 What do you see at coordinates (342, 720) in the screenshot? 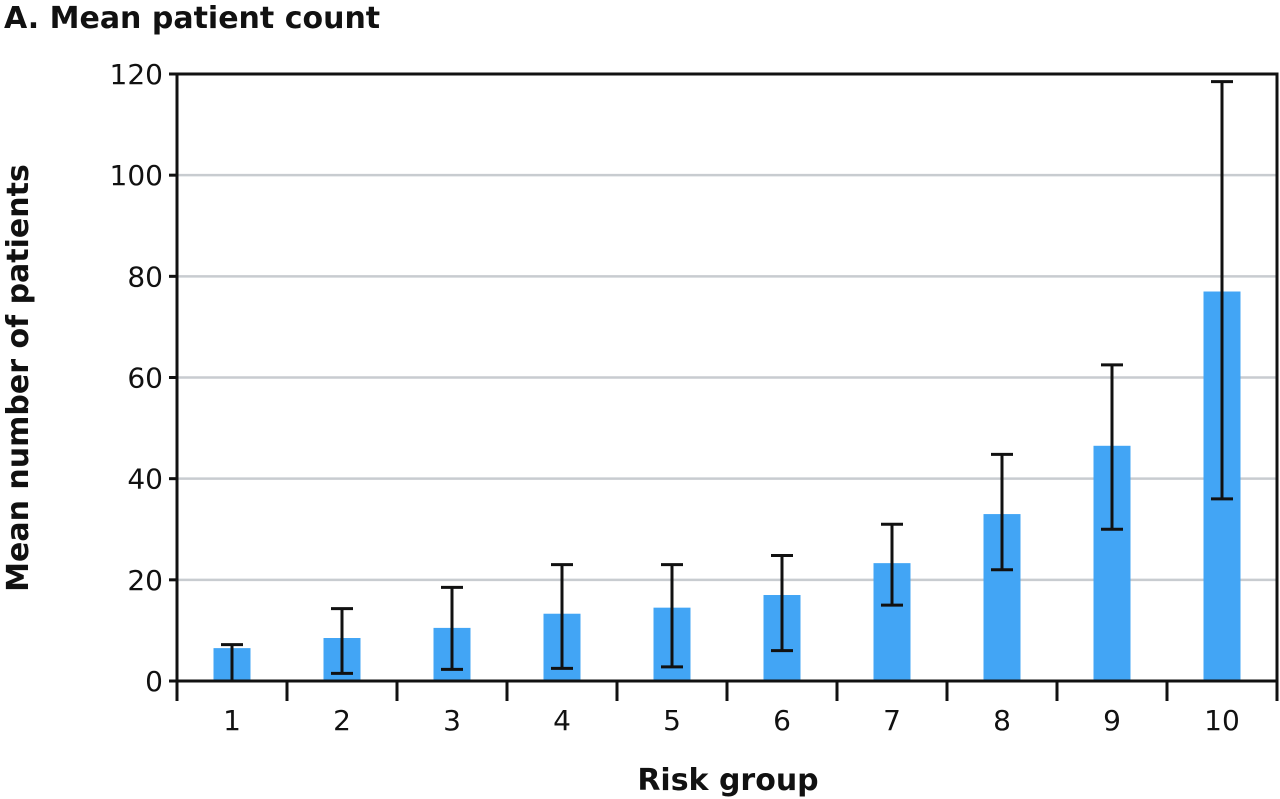
I see `x-tick-label: 2` at bounding box center [342, 720].